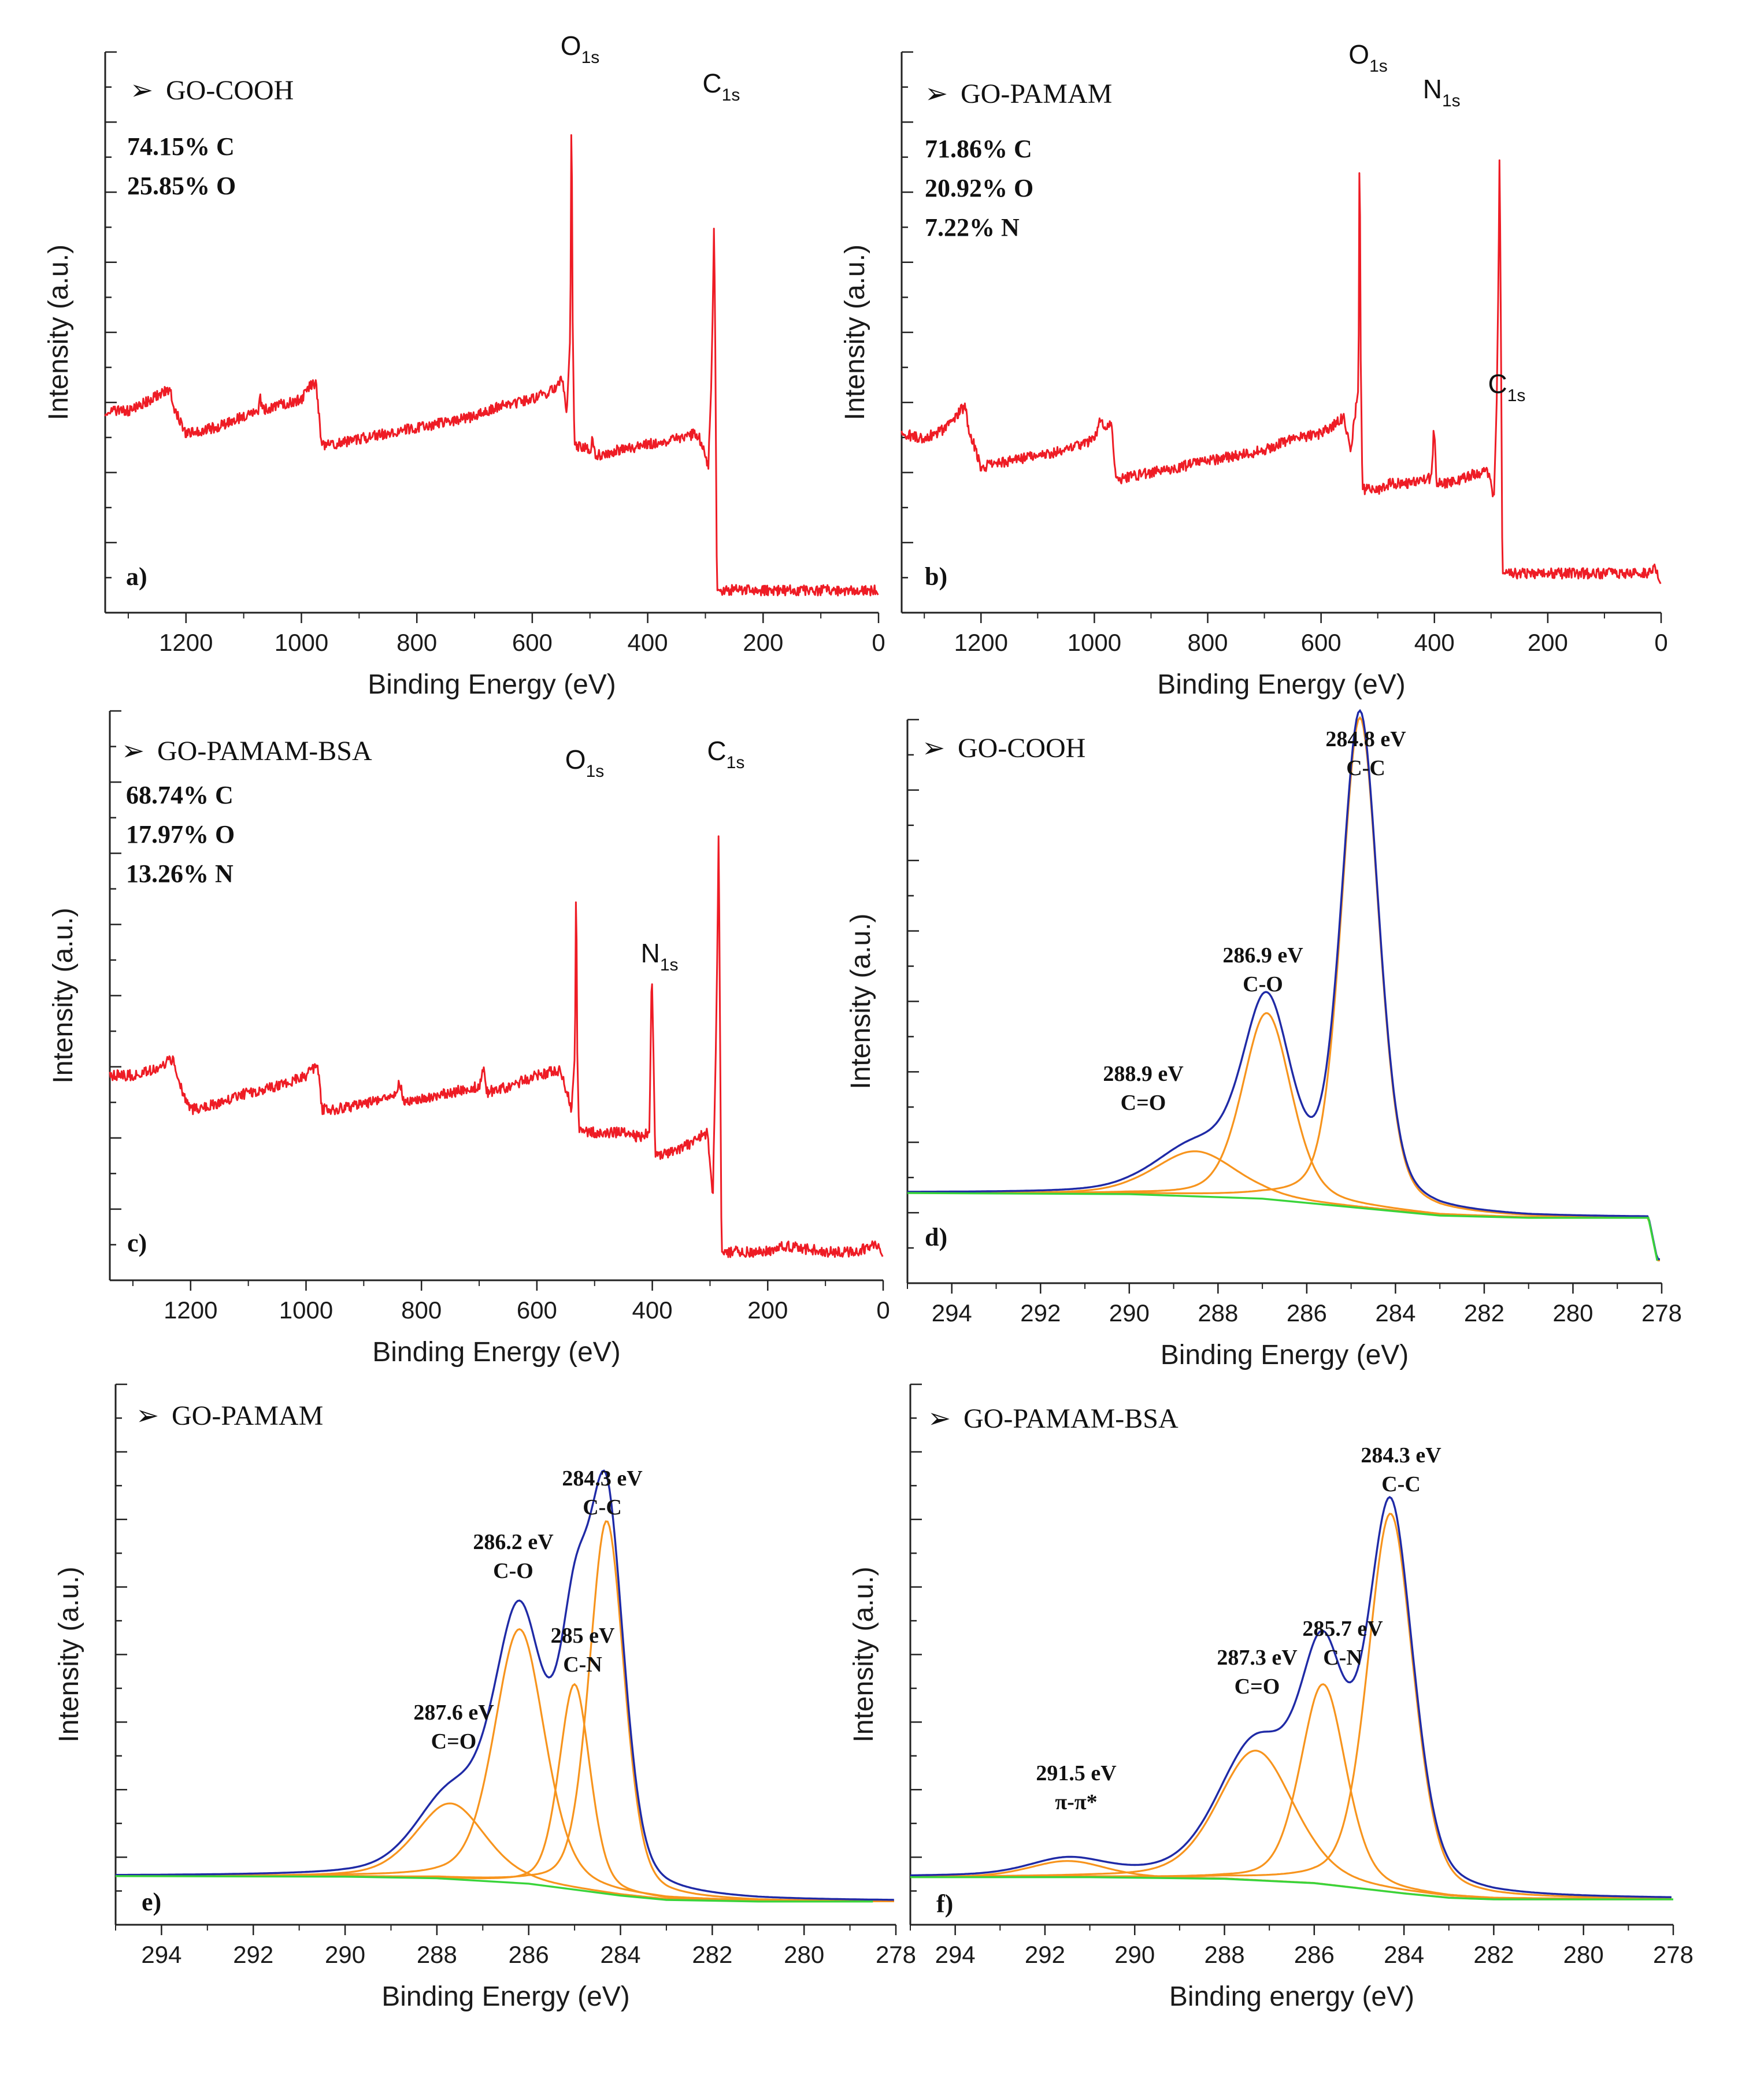 The image size is (1764, 2097). What do you see at coordinates (1291, 1997) in the screenshot?
I see `x-axis-title: Binding energy (eV)` at bounding box center [1291, 1997].